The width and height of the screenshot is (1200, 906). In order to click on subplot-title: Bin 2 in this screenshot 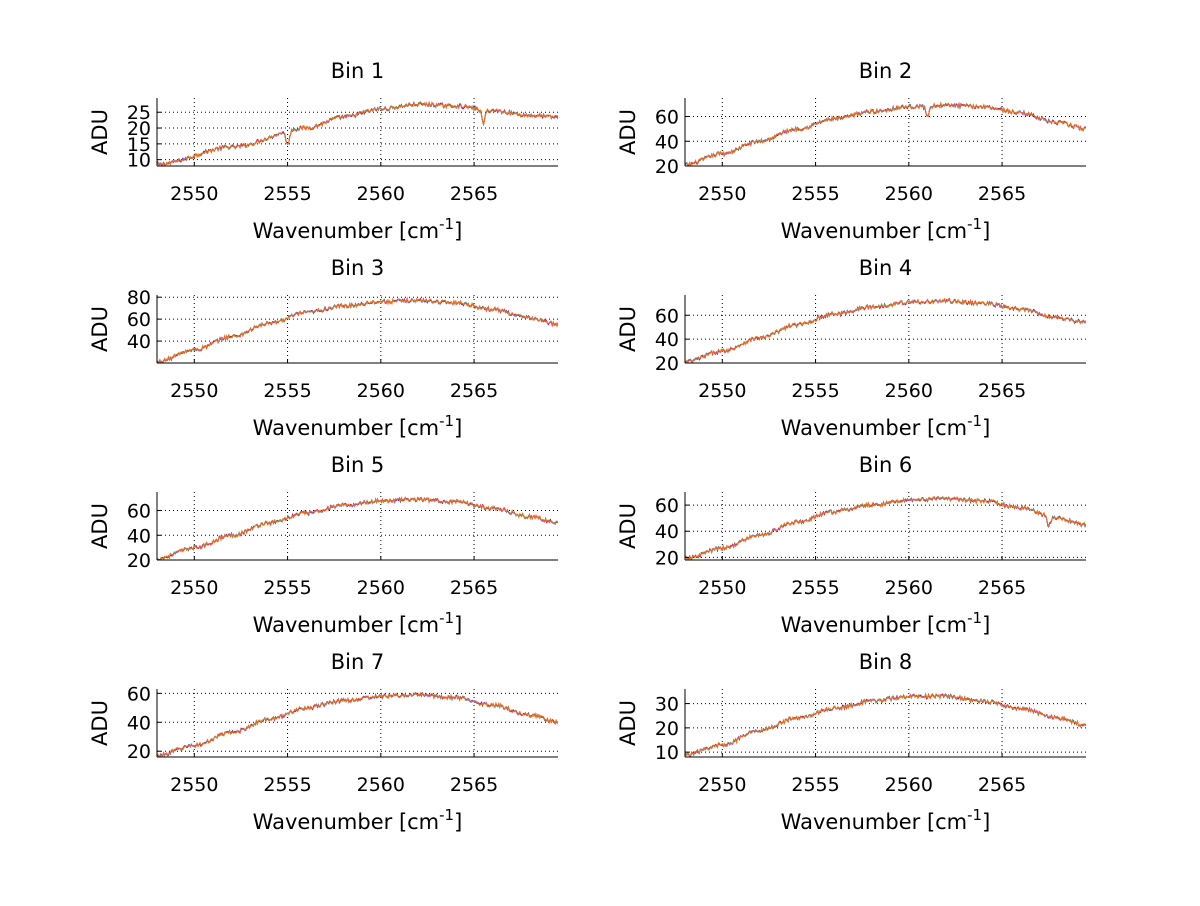, I will do `click(886, 71)`.